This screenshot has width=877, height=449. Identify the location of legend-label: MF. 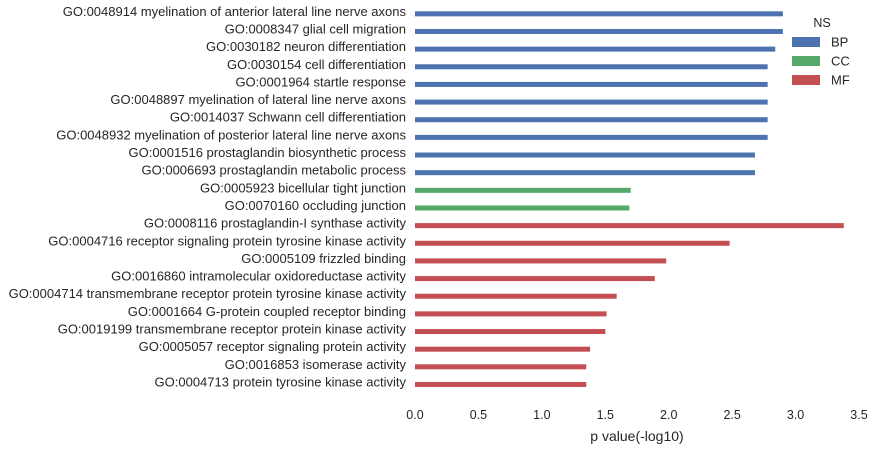
(840, 80).